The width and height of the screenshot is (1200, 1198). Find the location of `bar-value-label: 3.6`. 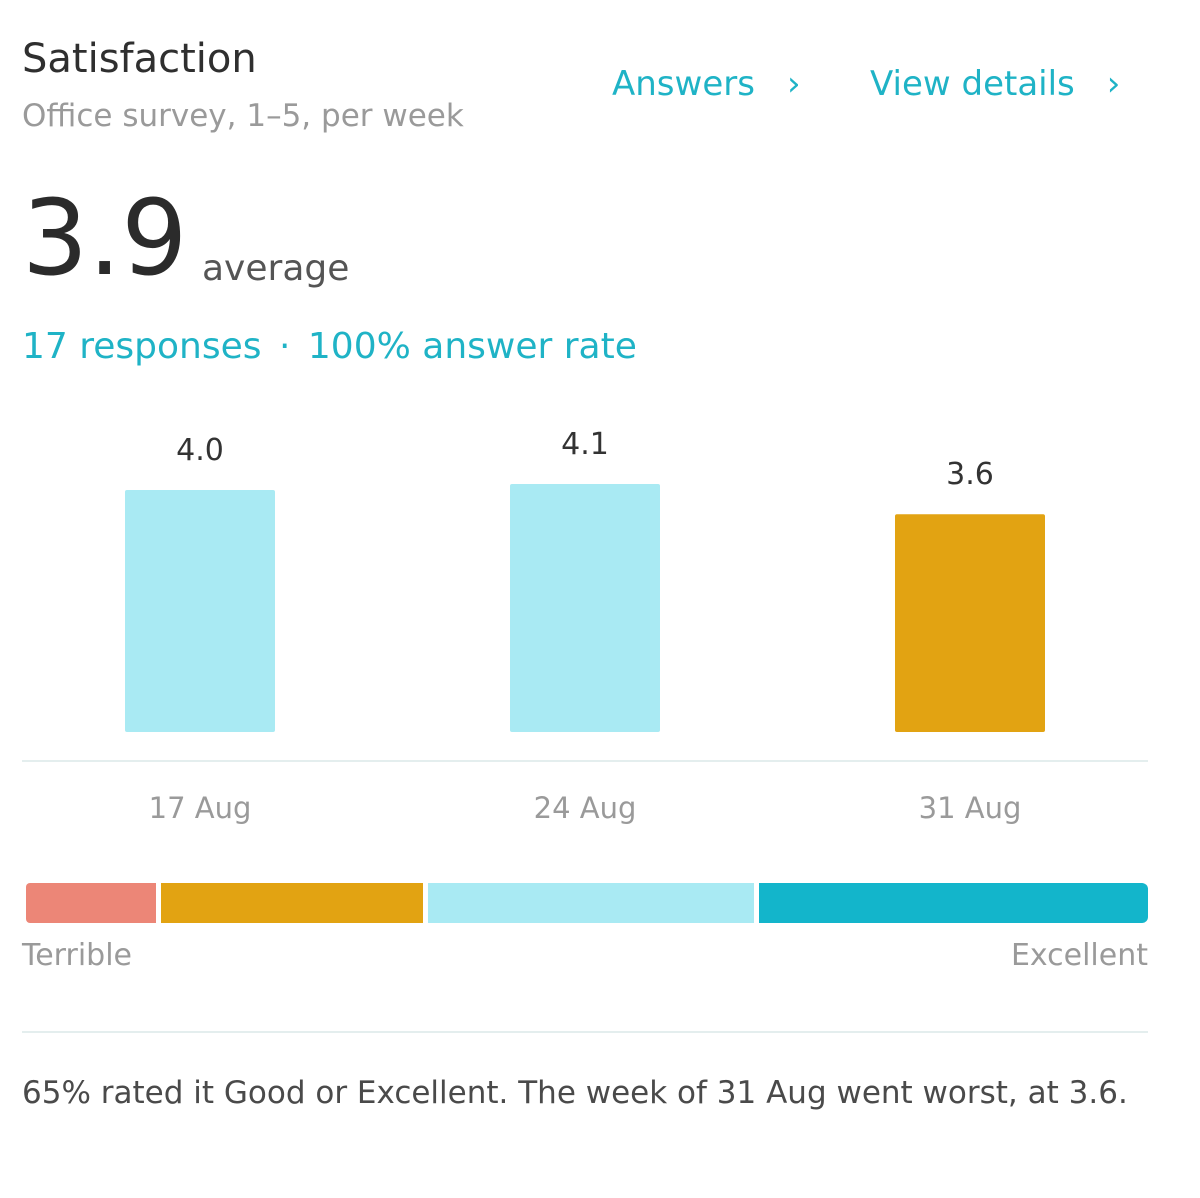

bar-value-label: 3.6 is located at coordinates (970, 474).